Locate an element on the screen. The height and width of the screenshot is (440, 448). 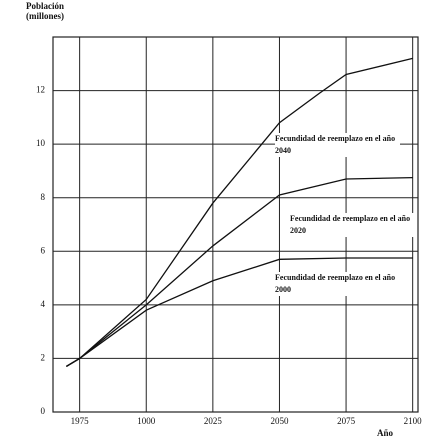
y-tick-label: 6 is located at coordinates (43, 250).